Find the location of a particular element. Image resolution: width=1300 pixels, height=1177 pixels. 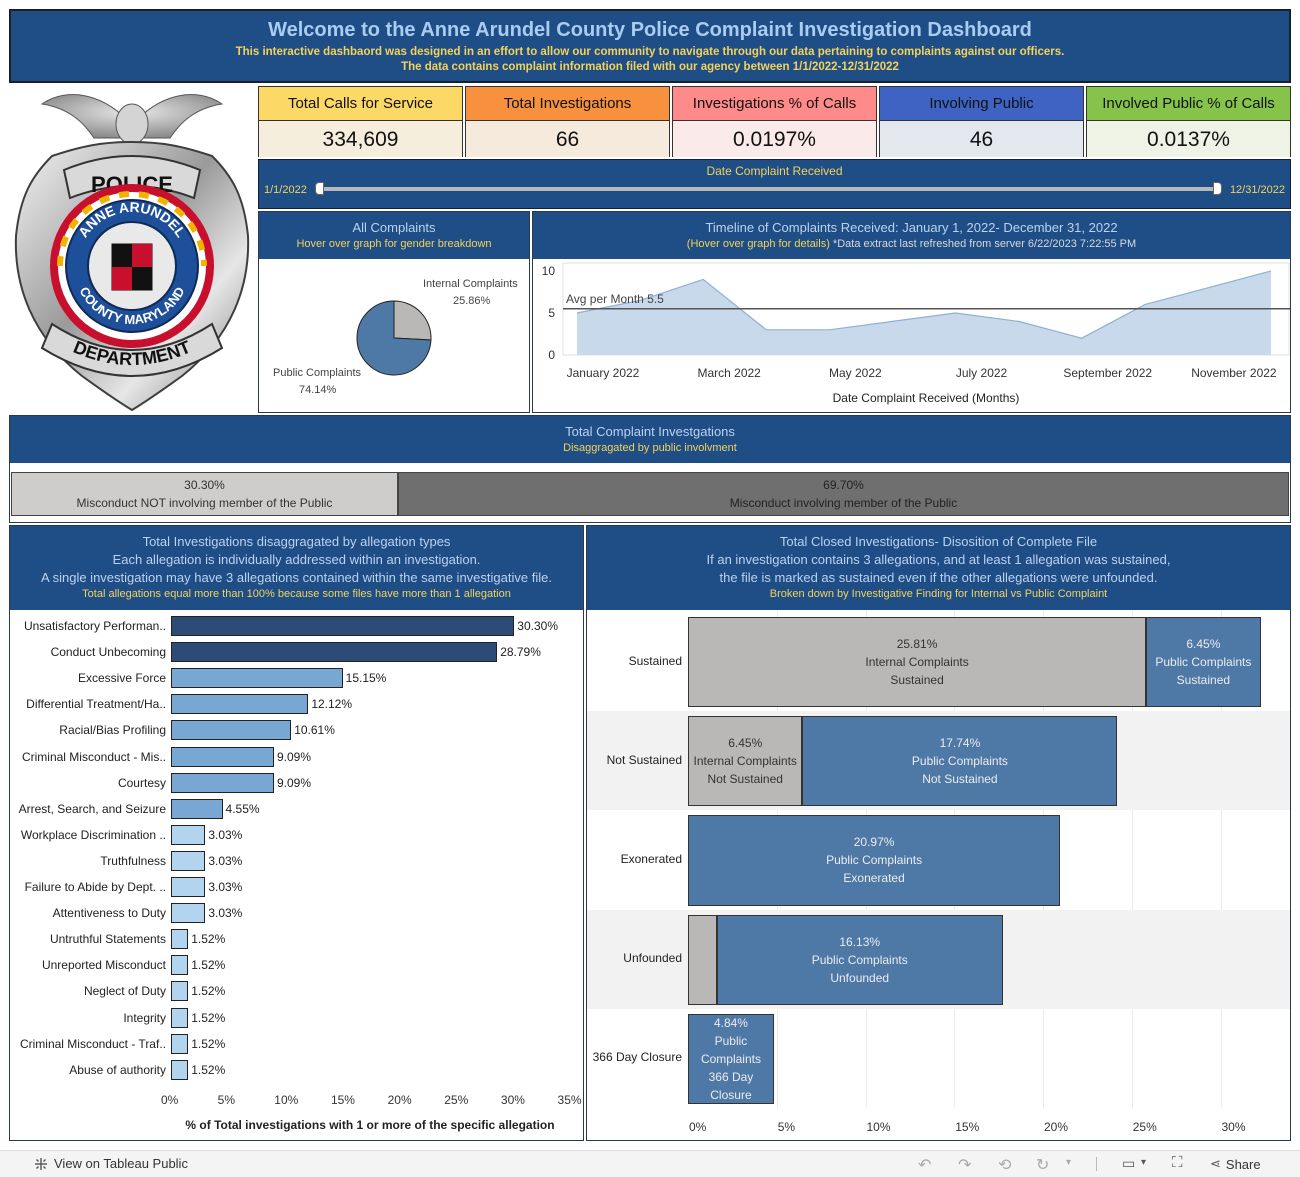

kpi-value: 66 is located at coordinates (567, 139).